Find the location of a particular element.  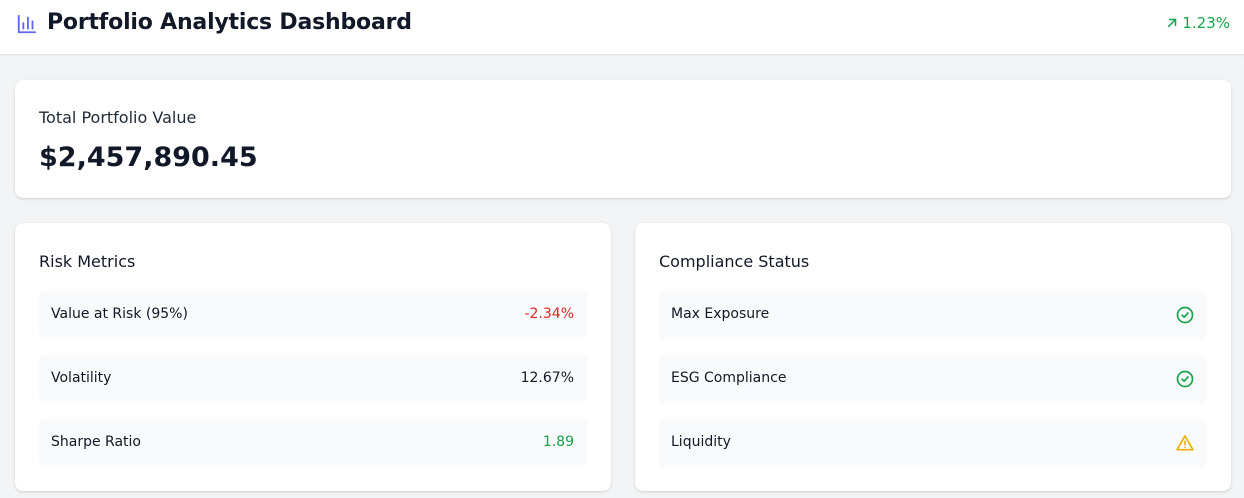

total-value-label: Total Portfolio Value is located at coordinates (118, 117).